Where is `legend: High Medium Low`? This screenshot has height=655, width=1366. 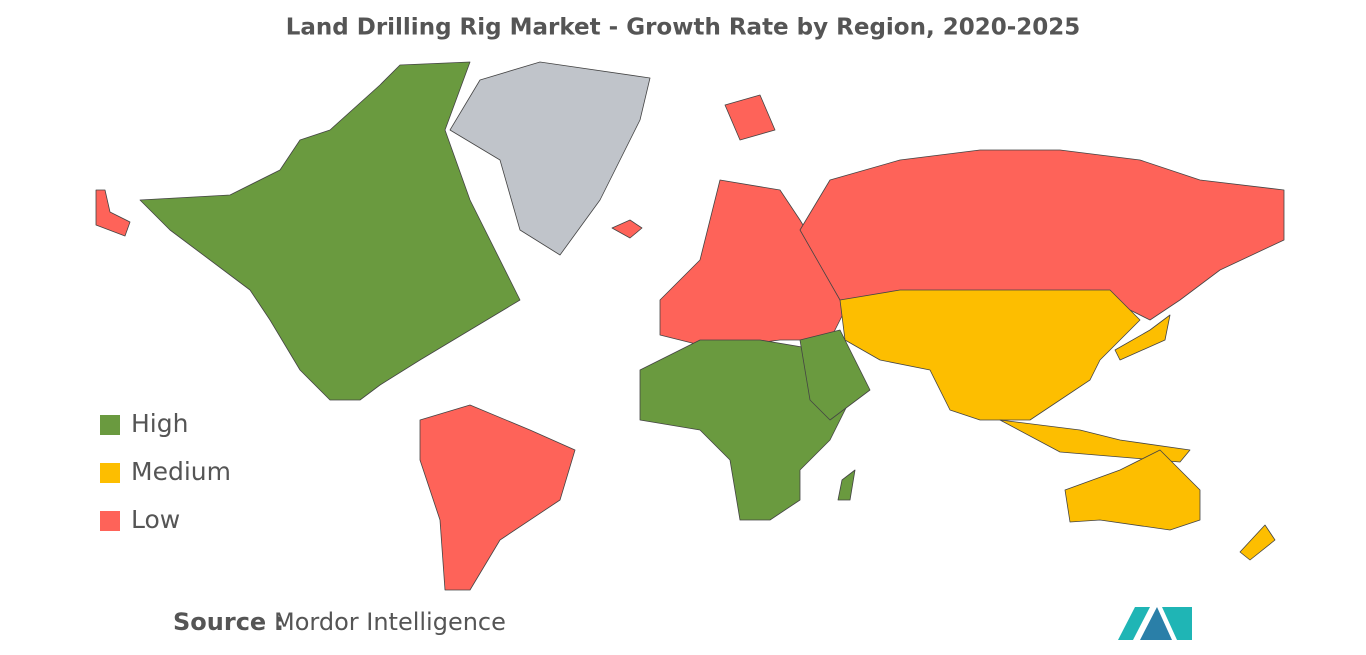 legend: High Medium Low is located at coordinates (165, 471).